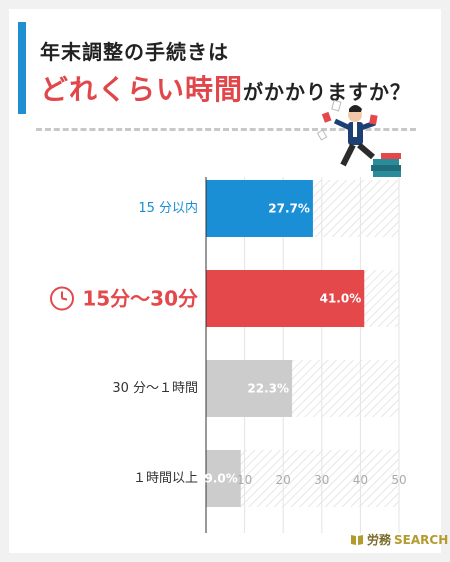 This screenshot has height=562, width=450. I want to click on businessman-illustration, so click(358, 138).